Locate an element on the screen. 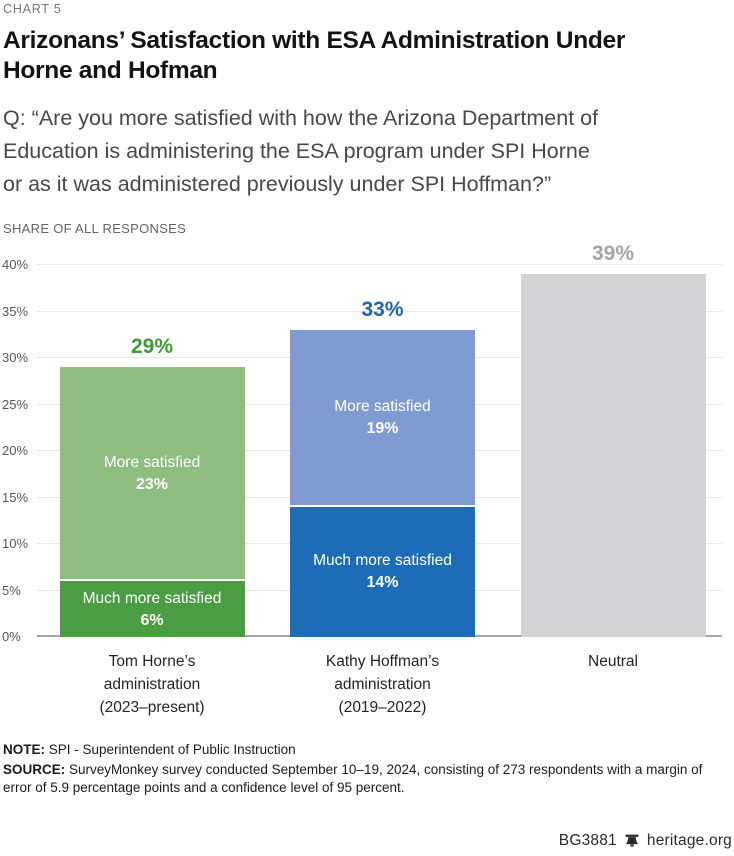  y-tick-label: 30% is located at coordinates (15, 357).